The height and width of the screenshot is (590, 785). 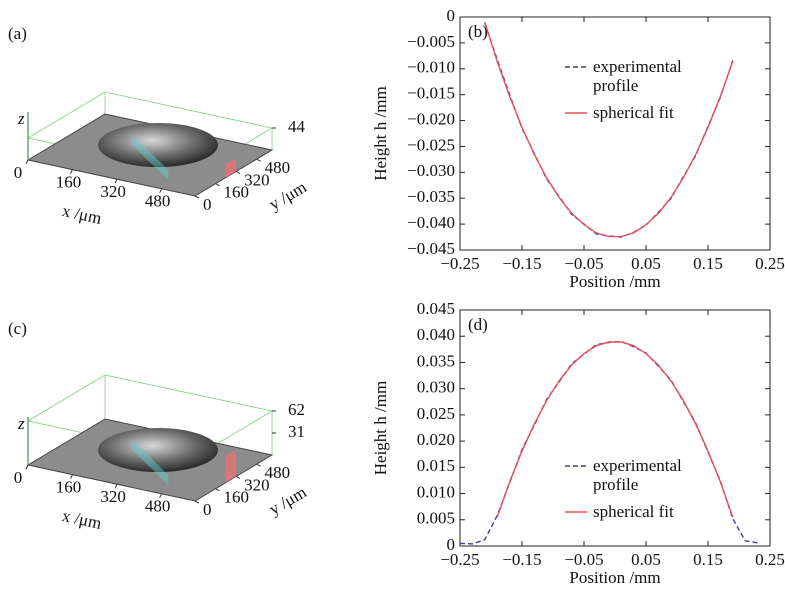 I want to click on z-tick-label: 44, so click(x=297, y=126).